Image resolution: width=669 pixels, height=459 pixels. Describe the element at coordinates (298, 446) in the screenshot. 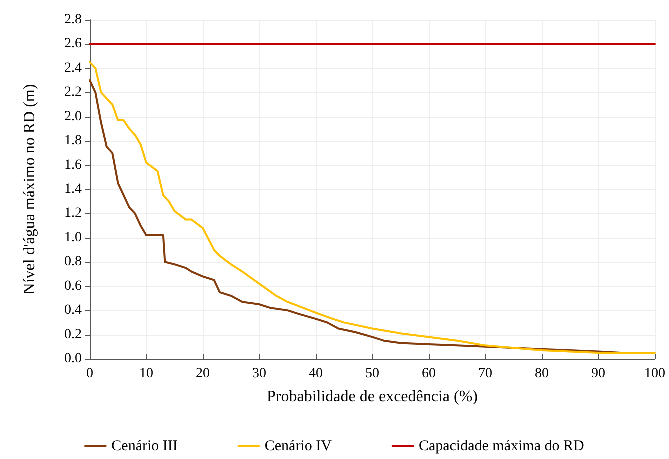

I see `legend-label: Cenário IV` at that location.